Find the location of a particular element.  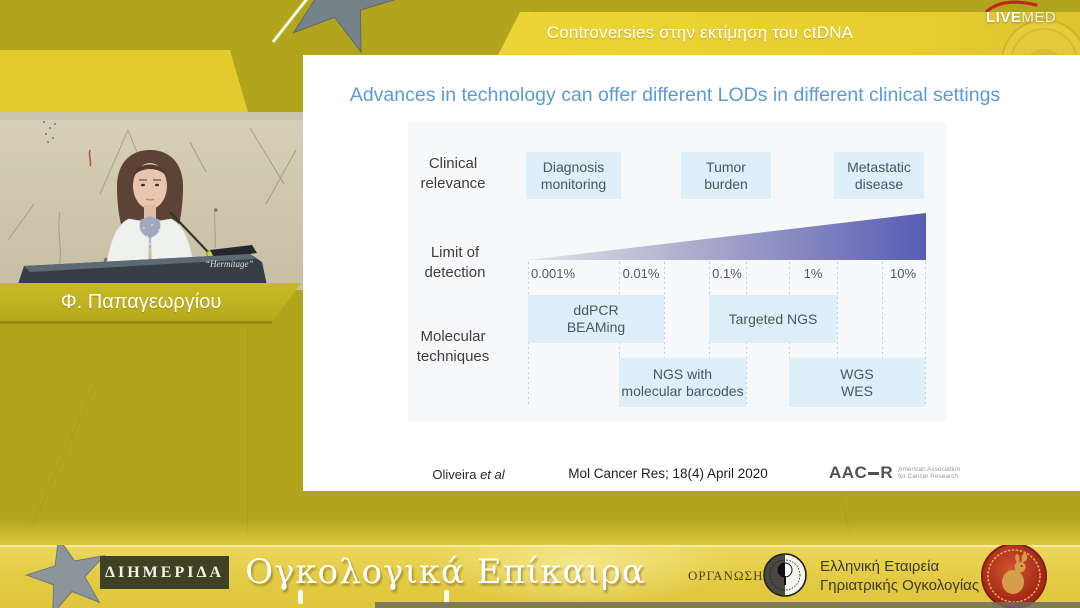

aacr-letter-right: R is located at coordinates (887, 472).